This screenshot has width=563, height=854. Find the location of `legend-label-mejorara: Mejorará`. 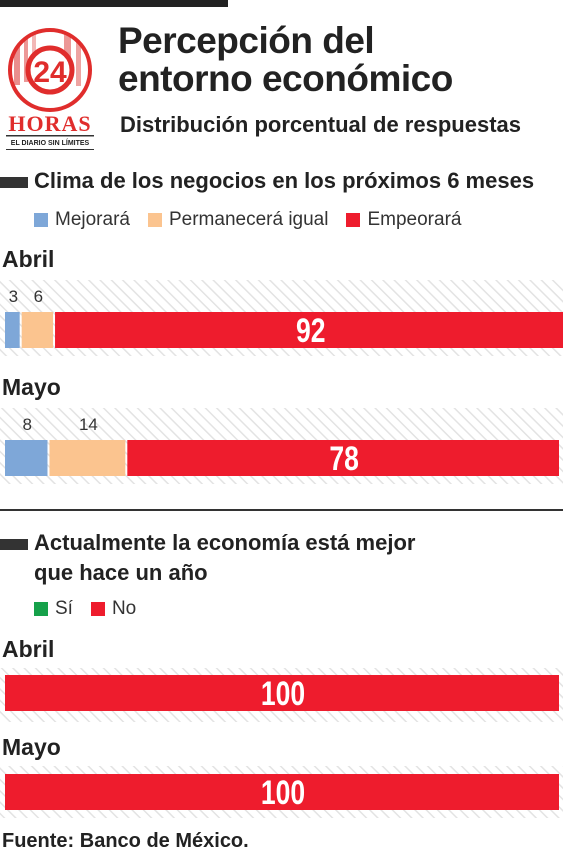

legend-label-mejorara: Mejorará is located at coordinates (92, 219).